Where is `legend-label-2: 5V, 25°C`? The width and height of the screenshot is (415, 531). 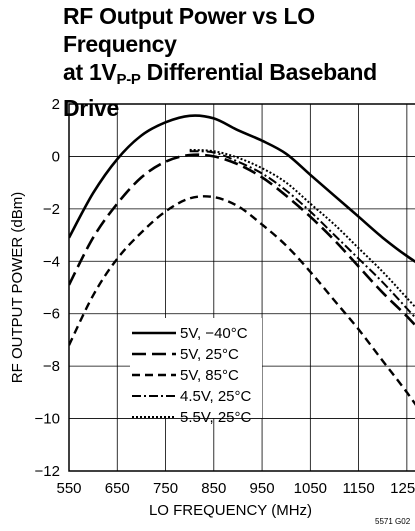 legend-label-2: 5V, 25°C is located at coordinates (209, 354).